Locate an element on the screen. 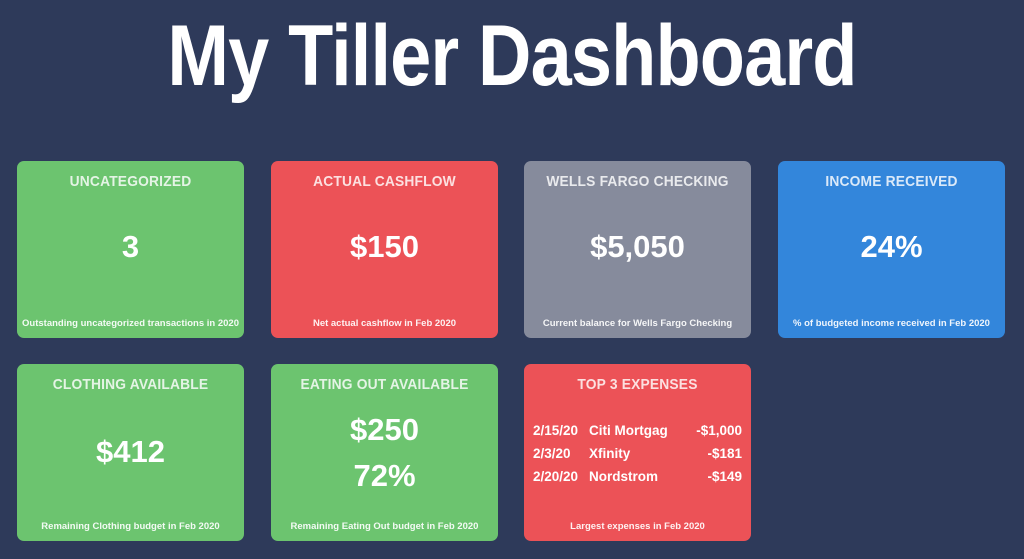  card-value: $5,050 is located at coordinates (637, 246).